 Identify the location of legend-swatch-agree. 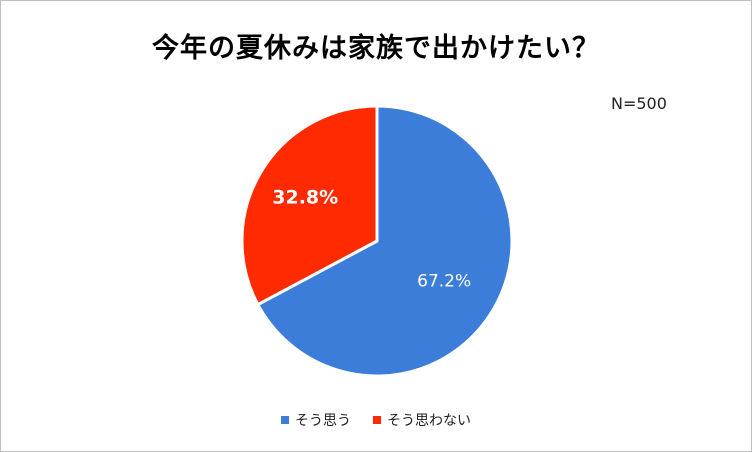
(285, 420).